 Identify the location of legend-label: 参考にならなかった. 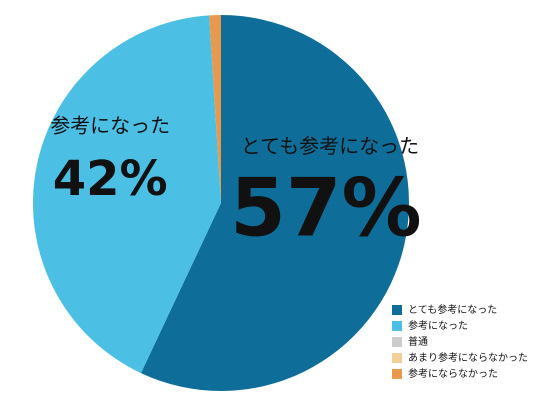
(453, 373).